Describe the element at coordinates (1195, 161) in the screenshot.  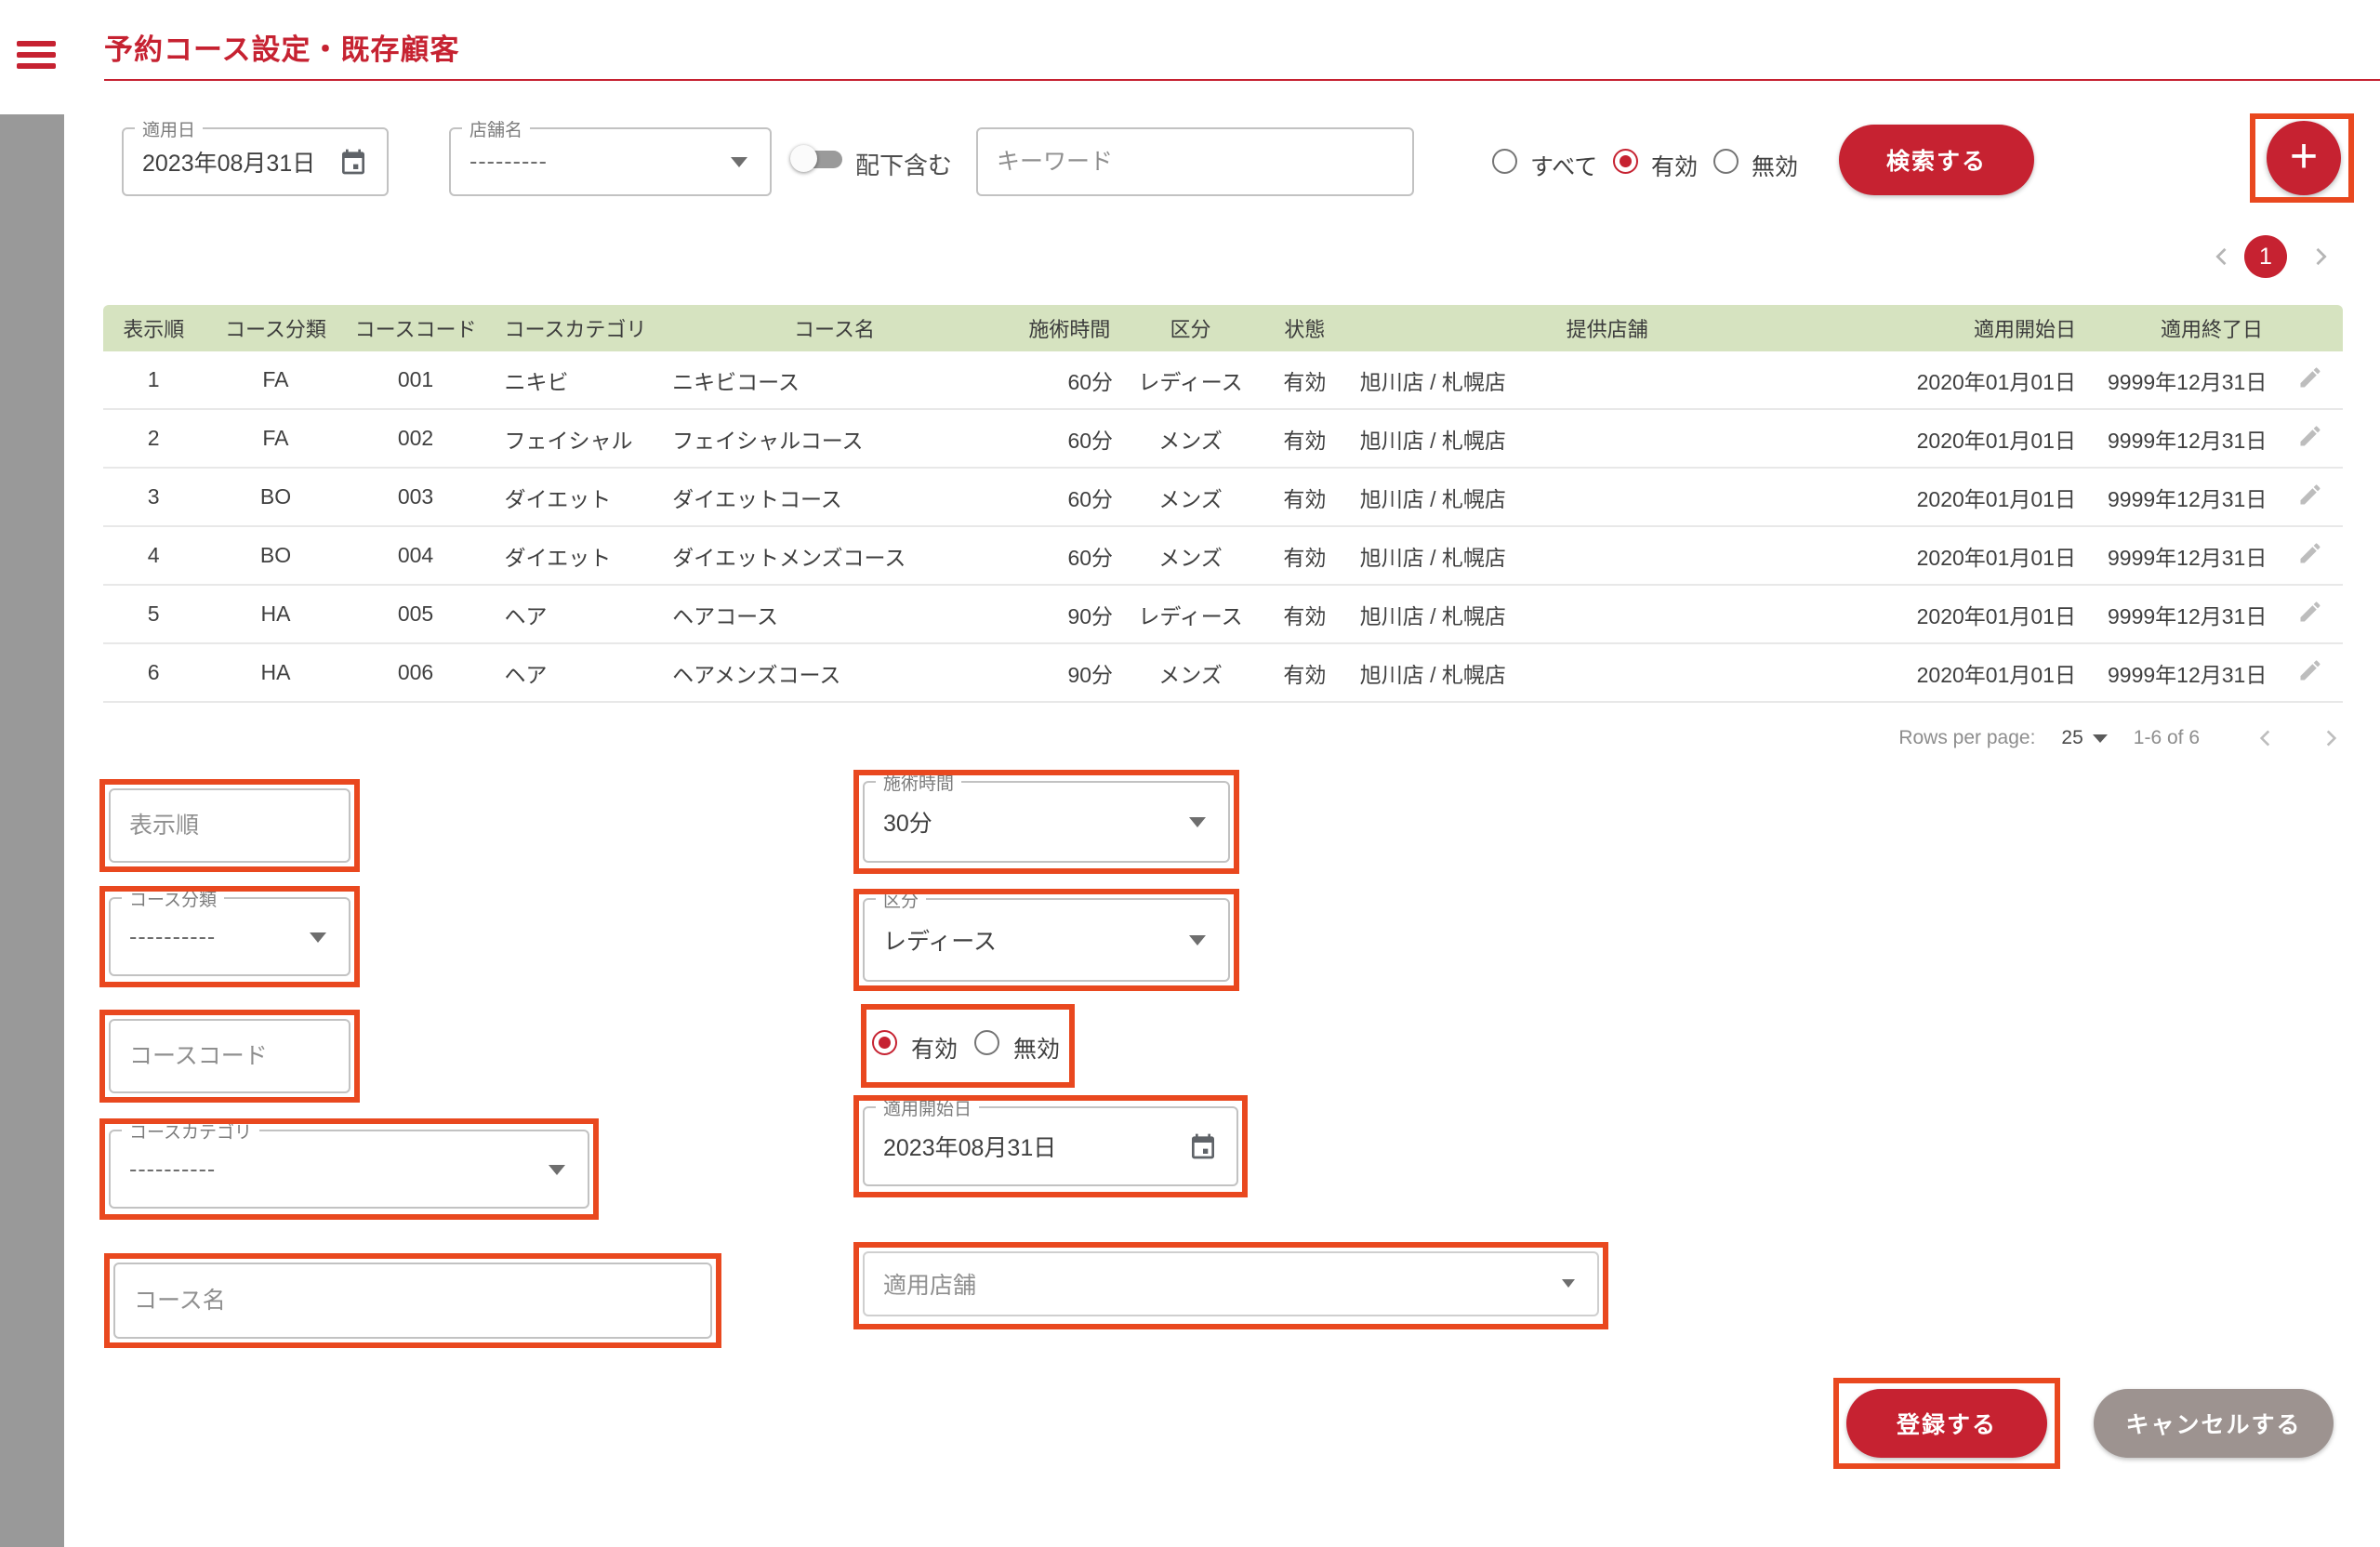
I see `keyword-input` at that location.